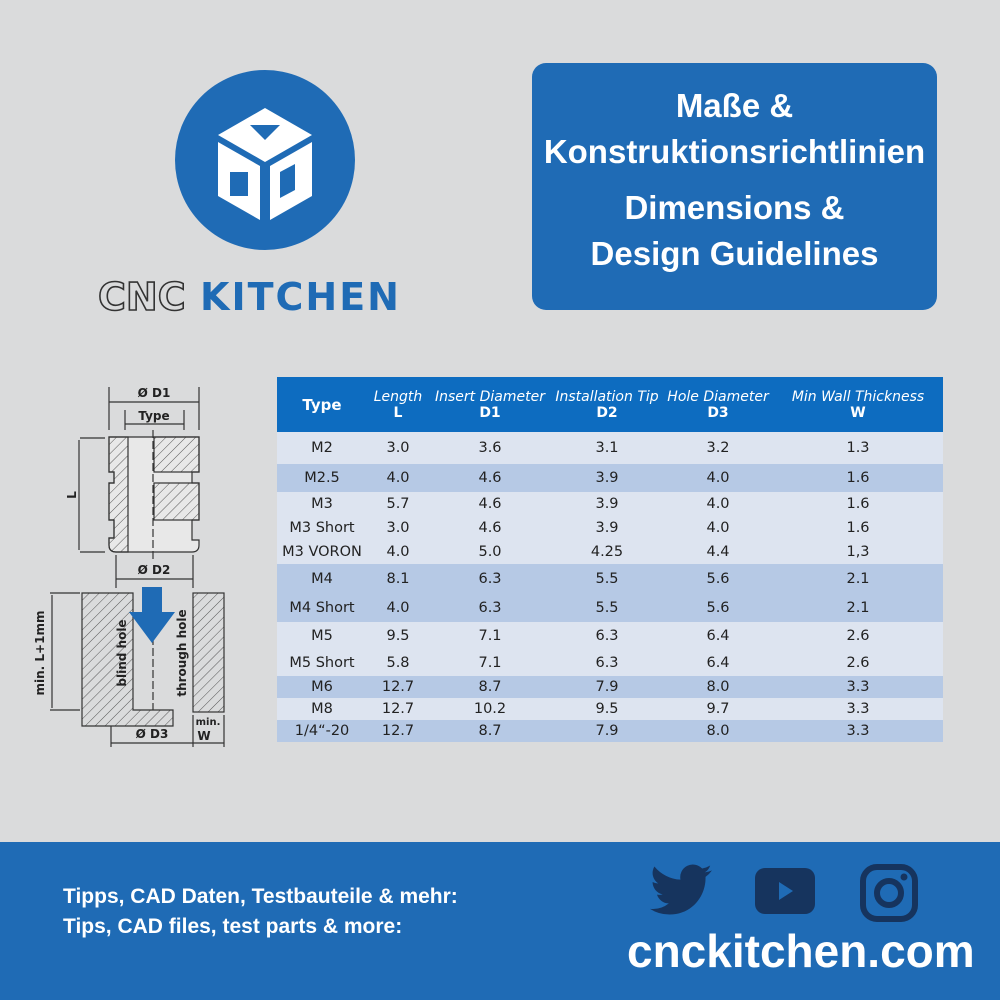 Image resolution: width=1000 pixels, height=1000 pixels. I want to click on svg-text: Ø D2, so click(154, 570).